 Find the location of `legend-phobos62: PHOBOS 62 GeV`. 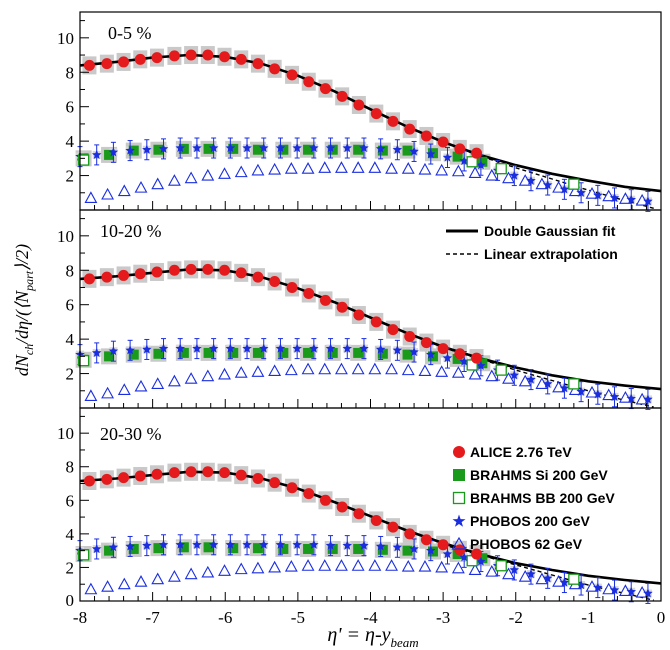

legend-phobos62: PHOBOS 62 GeV is located at coordinates (526, 544).